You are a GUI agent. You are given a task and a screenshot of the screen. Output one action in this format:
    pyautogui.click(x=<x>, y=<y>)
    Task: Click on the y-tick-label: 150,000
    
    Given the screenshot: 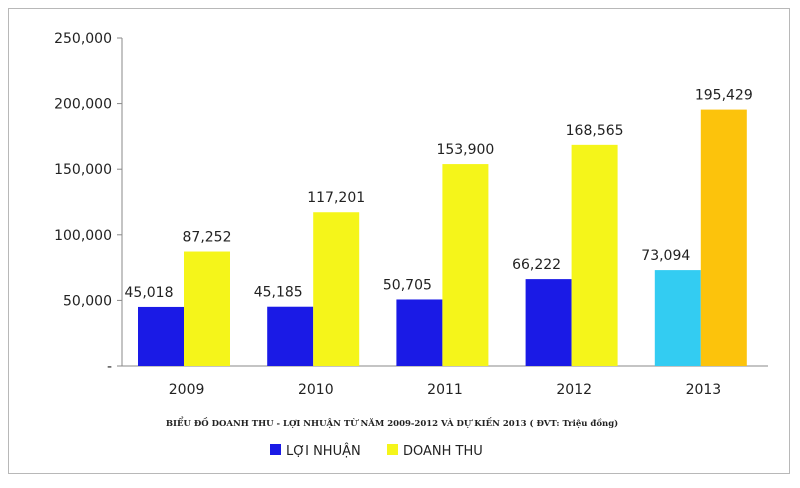 What is the action you would take?
    pyautogui.click(x=83, y=170)
    